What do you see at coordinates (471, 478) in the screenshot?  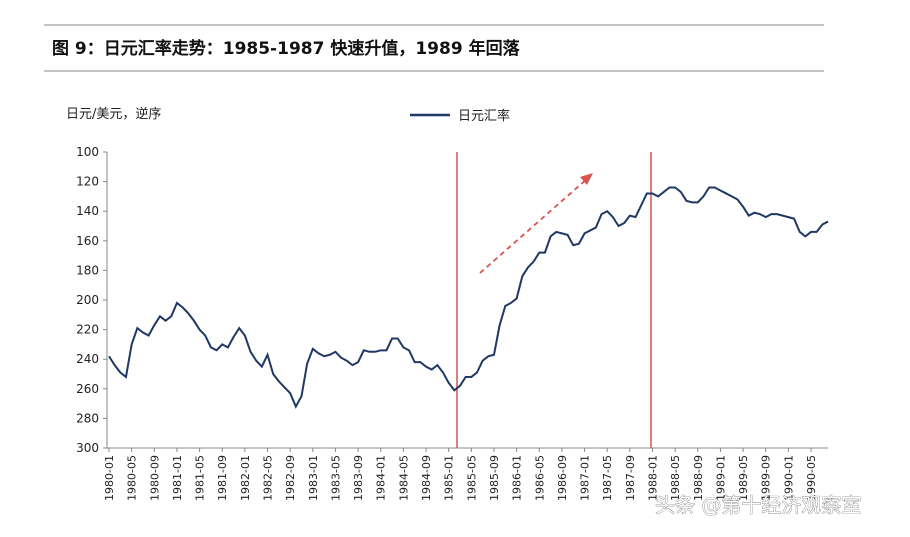 I see `x-tick-label: 1985-05` at bounding box center [471, 478].